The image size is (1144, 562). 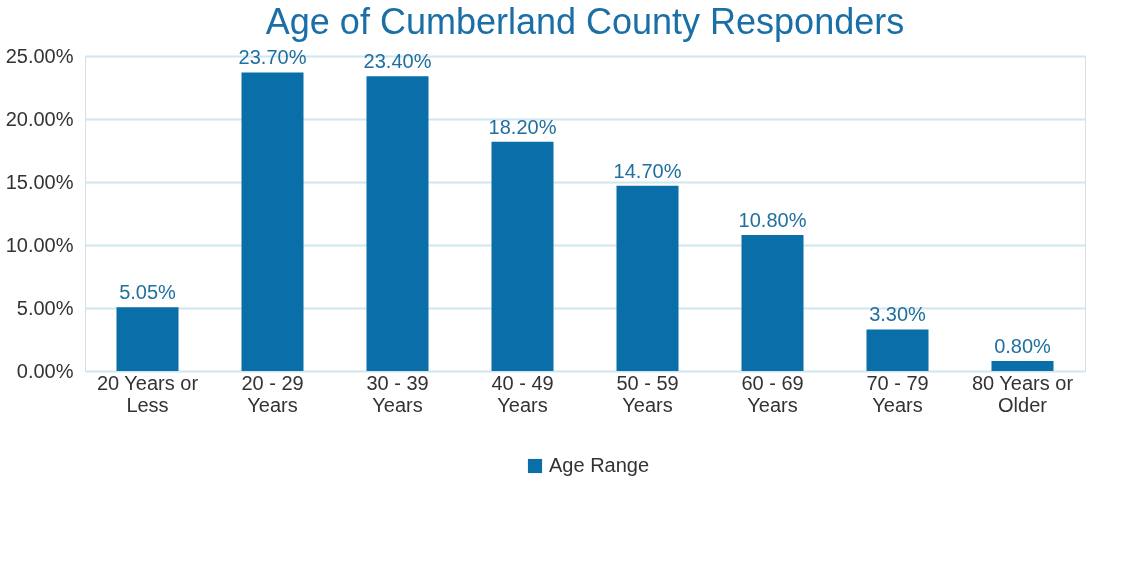 I want to click on data-label: 3.30%, so click(x=898, y=314).